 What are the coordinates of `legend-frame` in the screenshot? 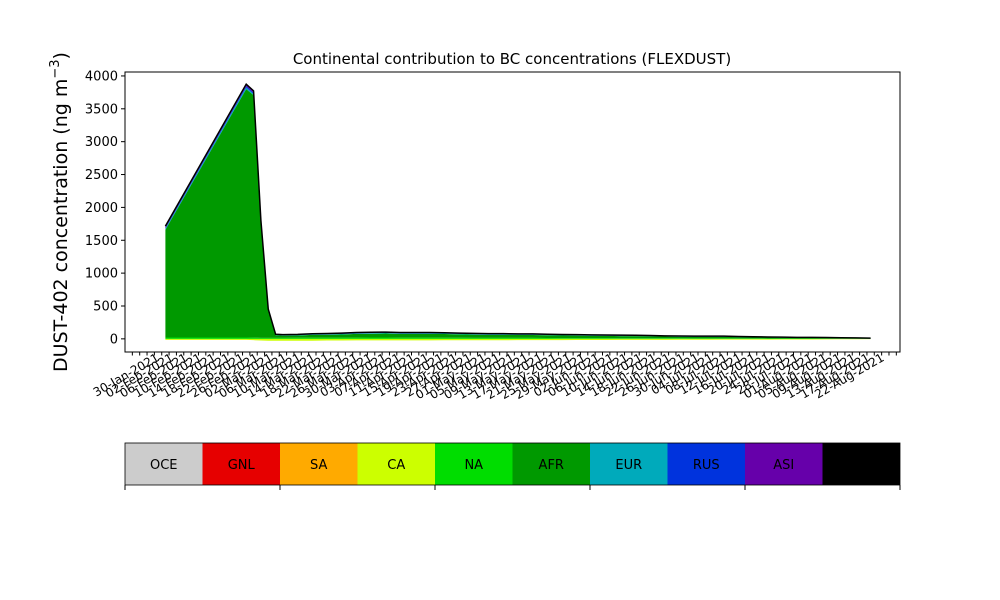 It's located at (512, 464).